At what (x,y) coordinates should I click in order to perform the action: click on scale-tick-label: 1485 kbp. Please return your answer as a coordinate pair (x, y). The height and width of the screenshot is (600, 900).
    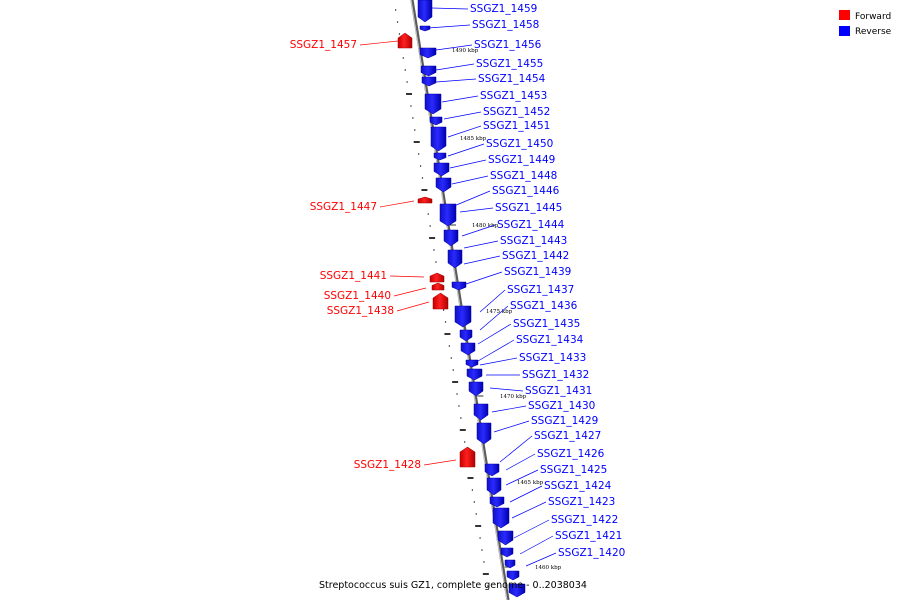
    Looking at the image, I should click on (473, 139).